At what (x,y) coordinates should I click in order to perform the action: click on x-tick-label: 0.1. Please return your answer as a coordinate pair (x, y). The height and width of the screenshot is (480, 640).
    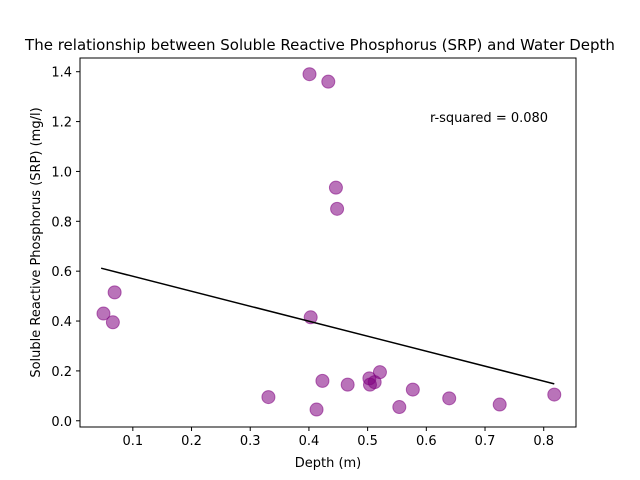
    Looking at the image, I should click on (132, 441).